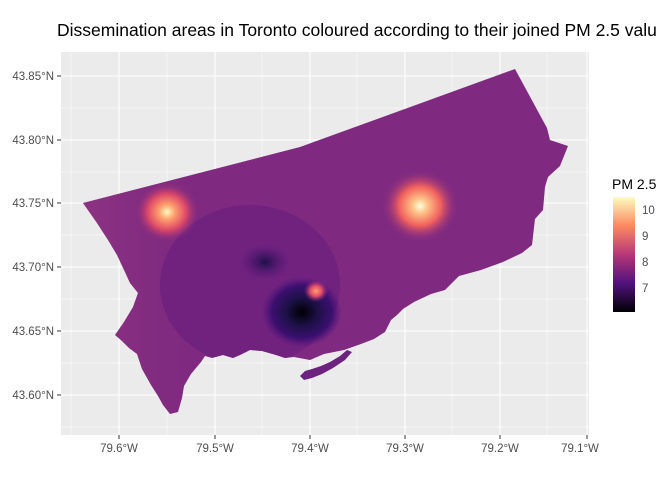  Describe the element at coordinates (500, 449) in the screenshot. I see `x-tick-label: 79.2°W` at that location.